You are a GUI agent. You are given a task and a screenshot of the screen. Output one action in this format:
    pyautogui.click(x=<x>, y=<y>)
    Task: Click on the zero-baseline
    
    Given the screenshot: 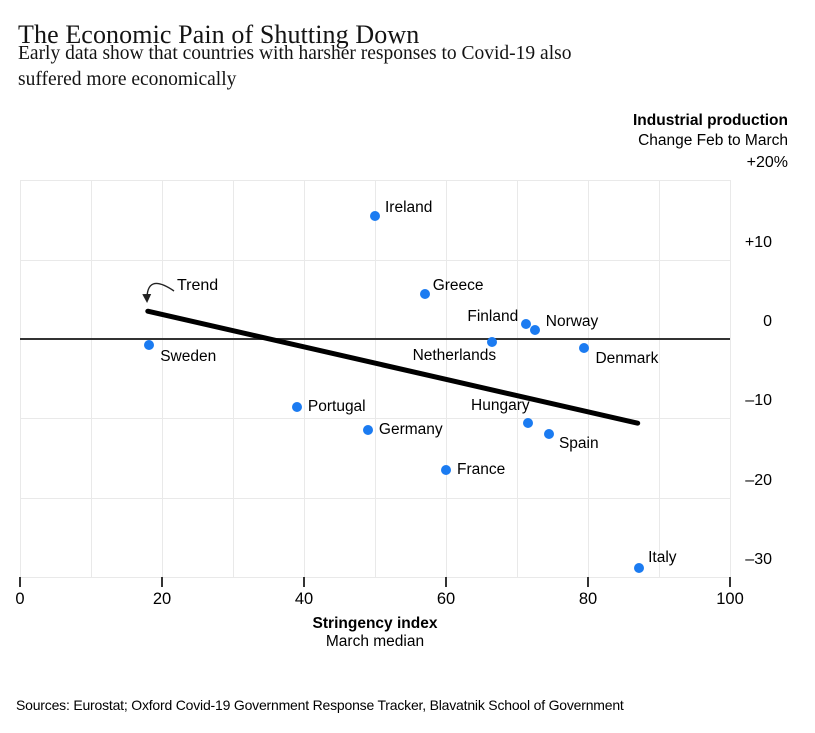 What is the action you would take?
    pyautogui.click(x=375, y=339)
    